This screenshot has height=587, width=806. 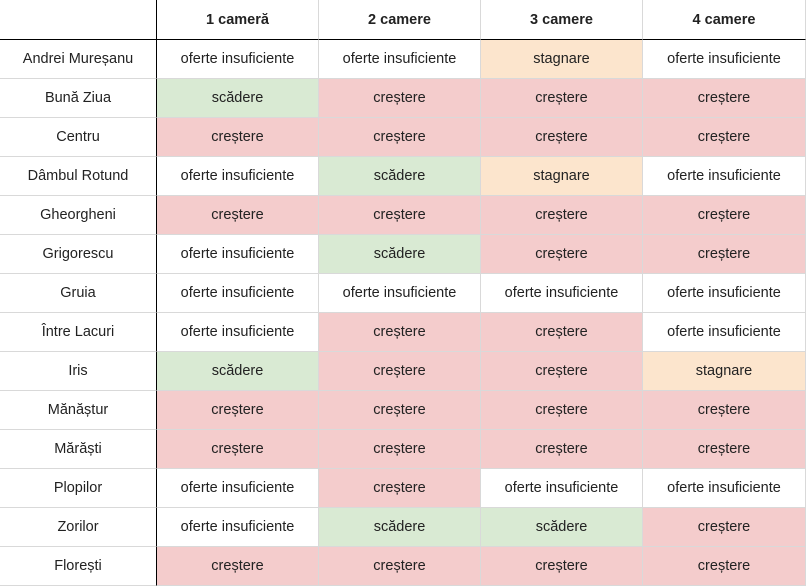 What do you see at coordinates (78, 371) in the screenshot?
I see `row-label-neighborhood: Iris` at bounding box center [78, 371].